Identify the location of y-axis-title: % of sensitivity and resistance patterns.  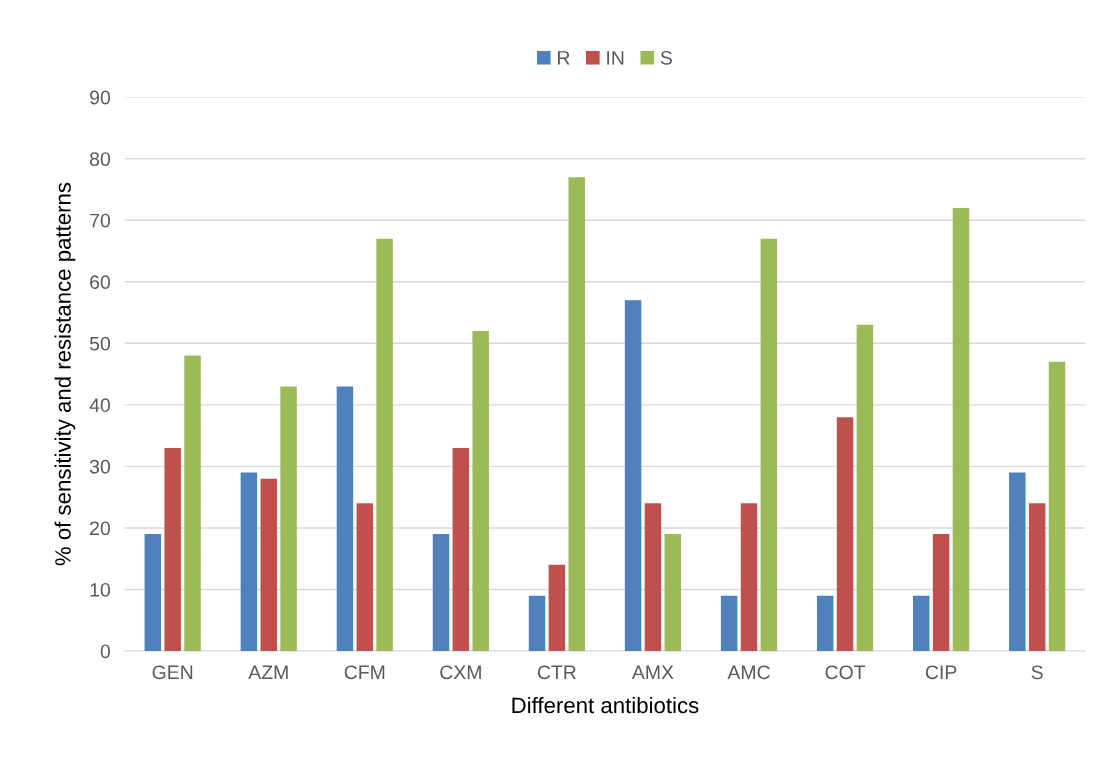
(65, 374).